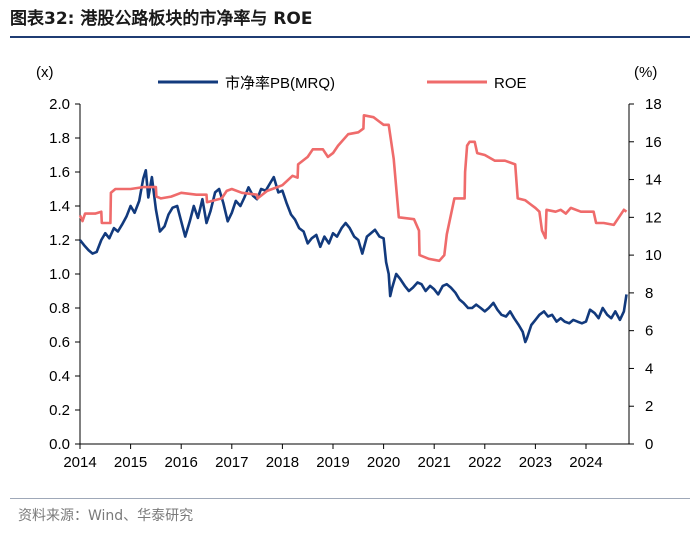  Describe the element at coordinates (79, 462) in the screenshot. I see `x-tick-label: 2014` at that location.